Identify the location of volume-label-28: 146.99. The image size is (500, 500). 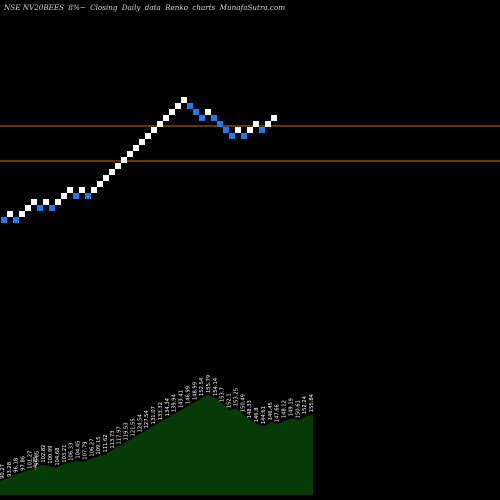
(188, 395).